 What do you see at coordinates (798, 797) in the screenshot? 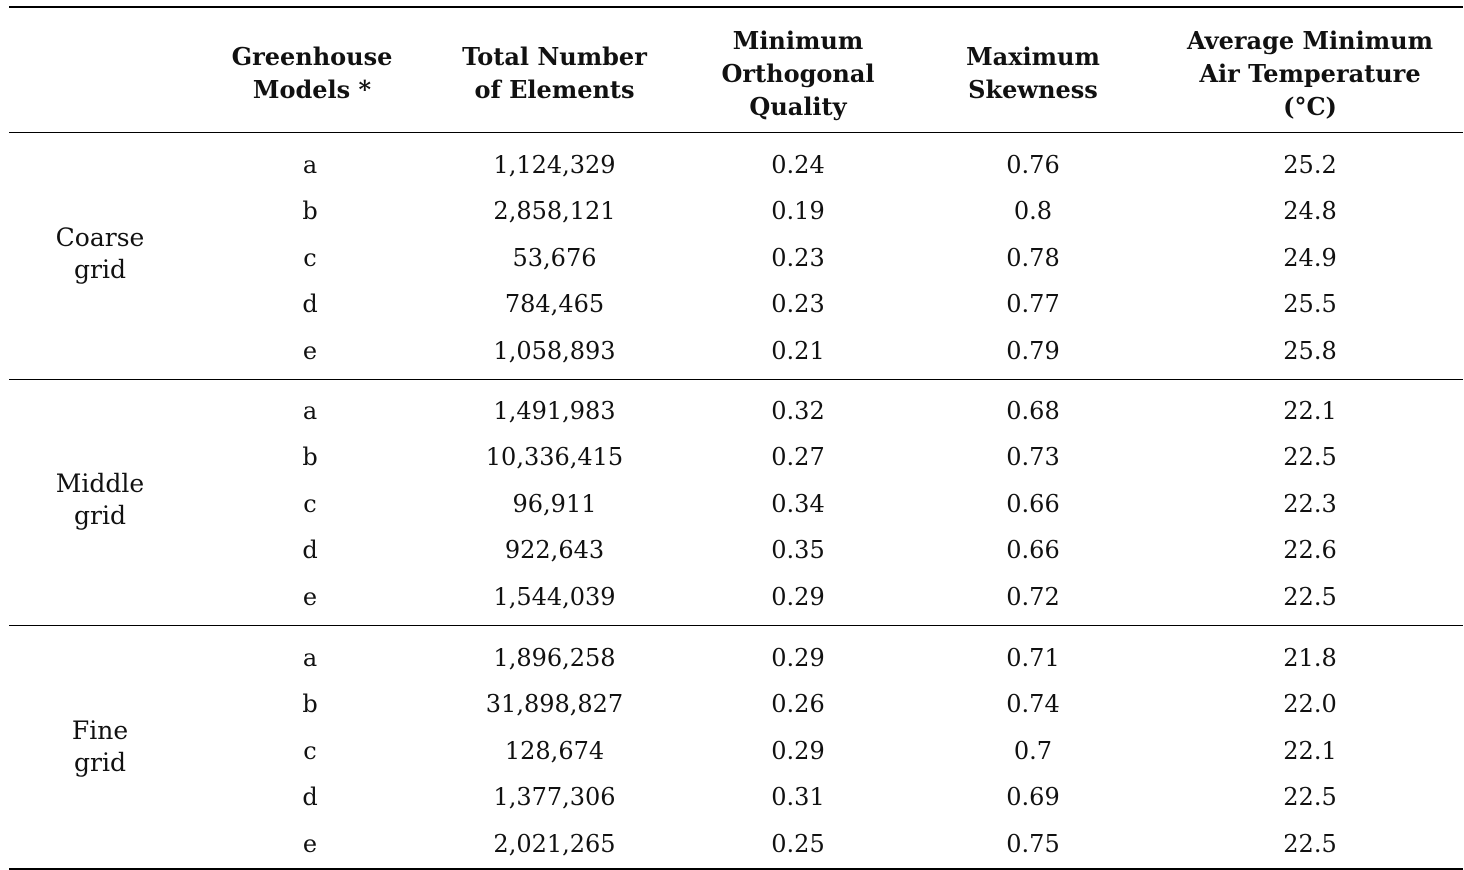
I see `table-cell-orthogonal: 0.31` at bounding box center [798, 797].